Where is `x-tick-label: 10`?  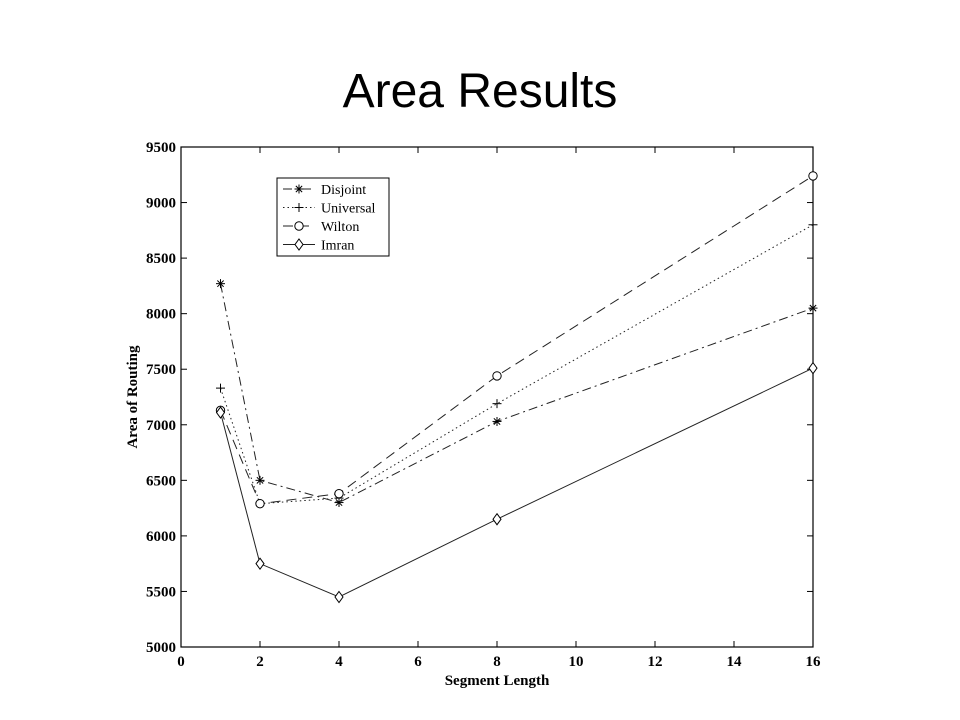
x-tick-label: 10 is located at coordinates (576, 662).